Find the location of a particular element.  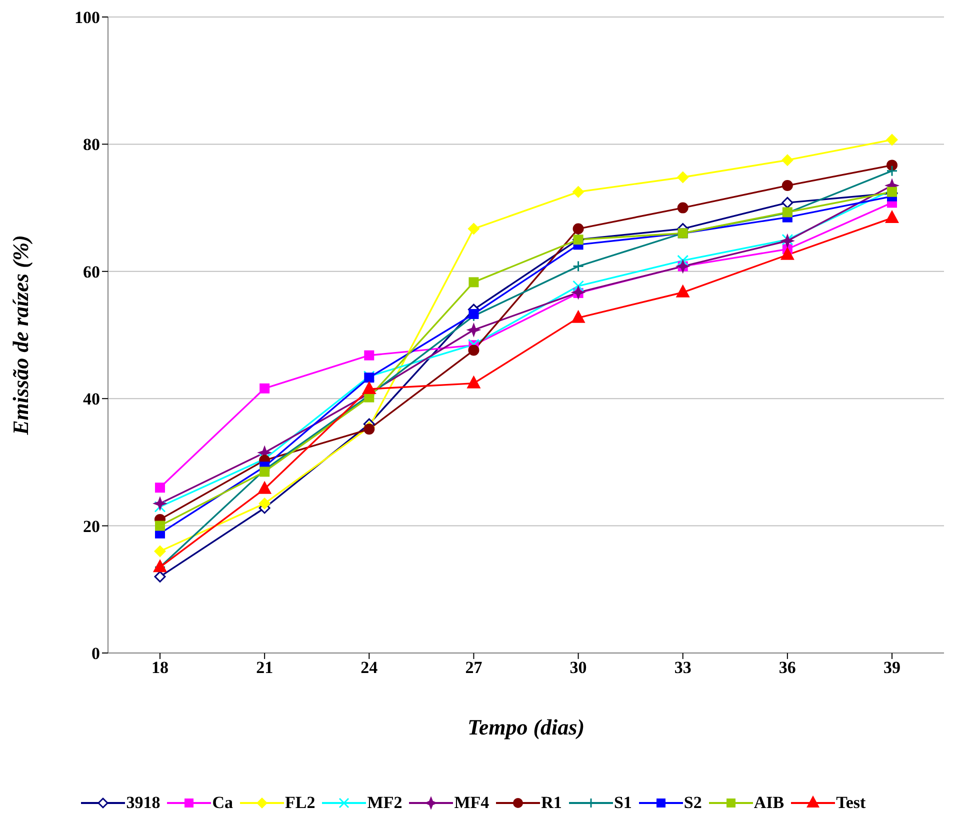

x-tick-label: 18 is located at coordinates (160, 668).